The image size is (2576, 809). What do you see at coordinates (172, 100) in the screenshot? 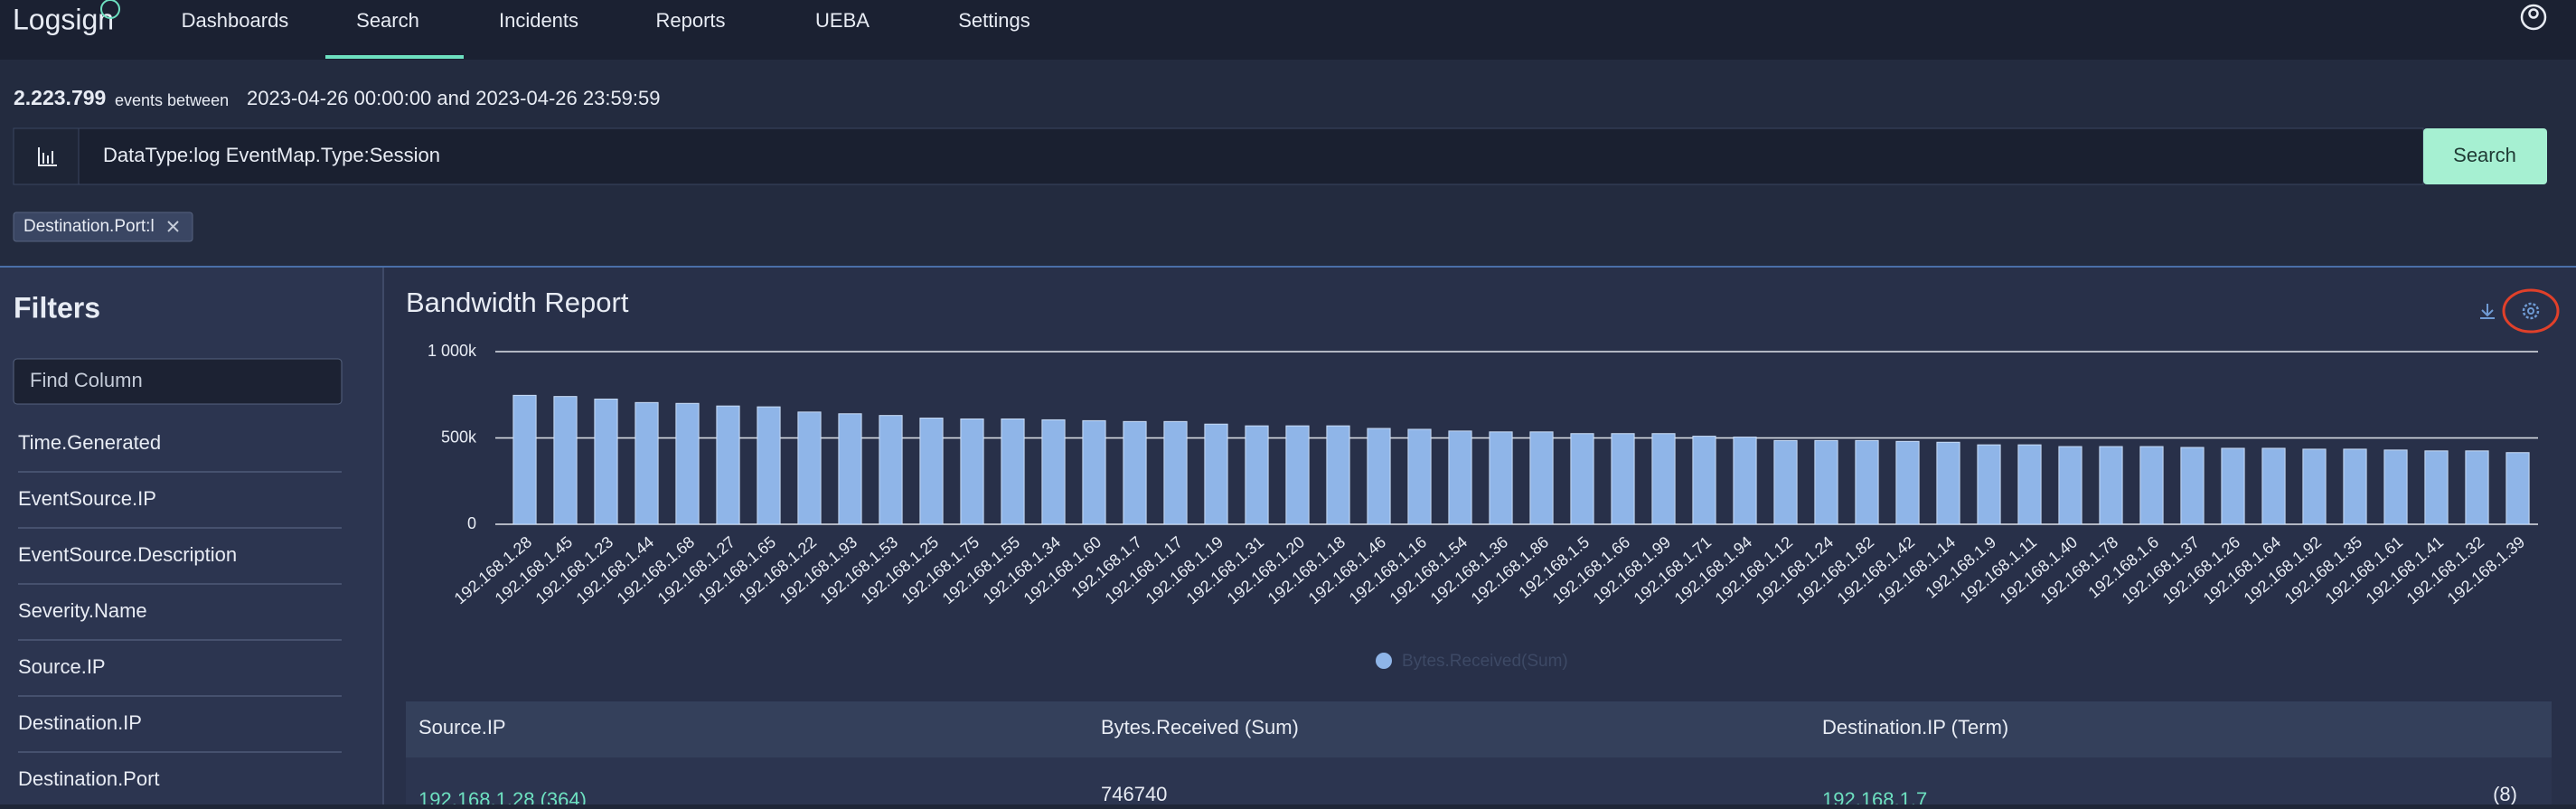
I see `events-between: events between` at bounding box center [172, 100].